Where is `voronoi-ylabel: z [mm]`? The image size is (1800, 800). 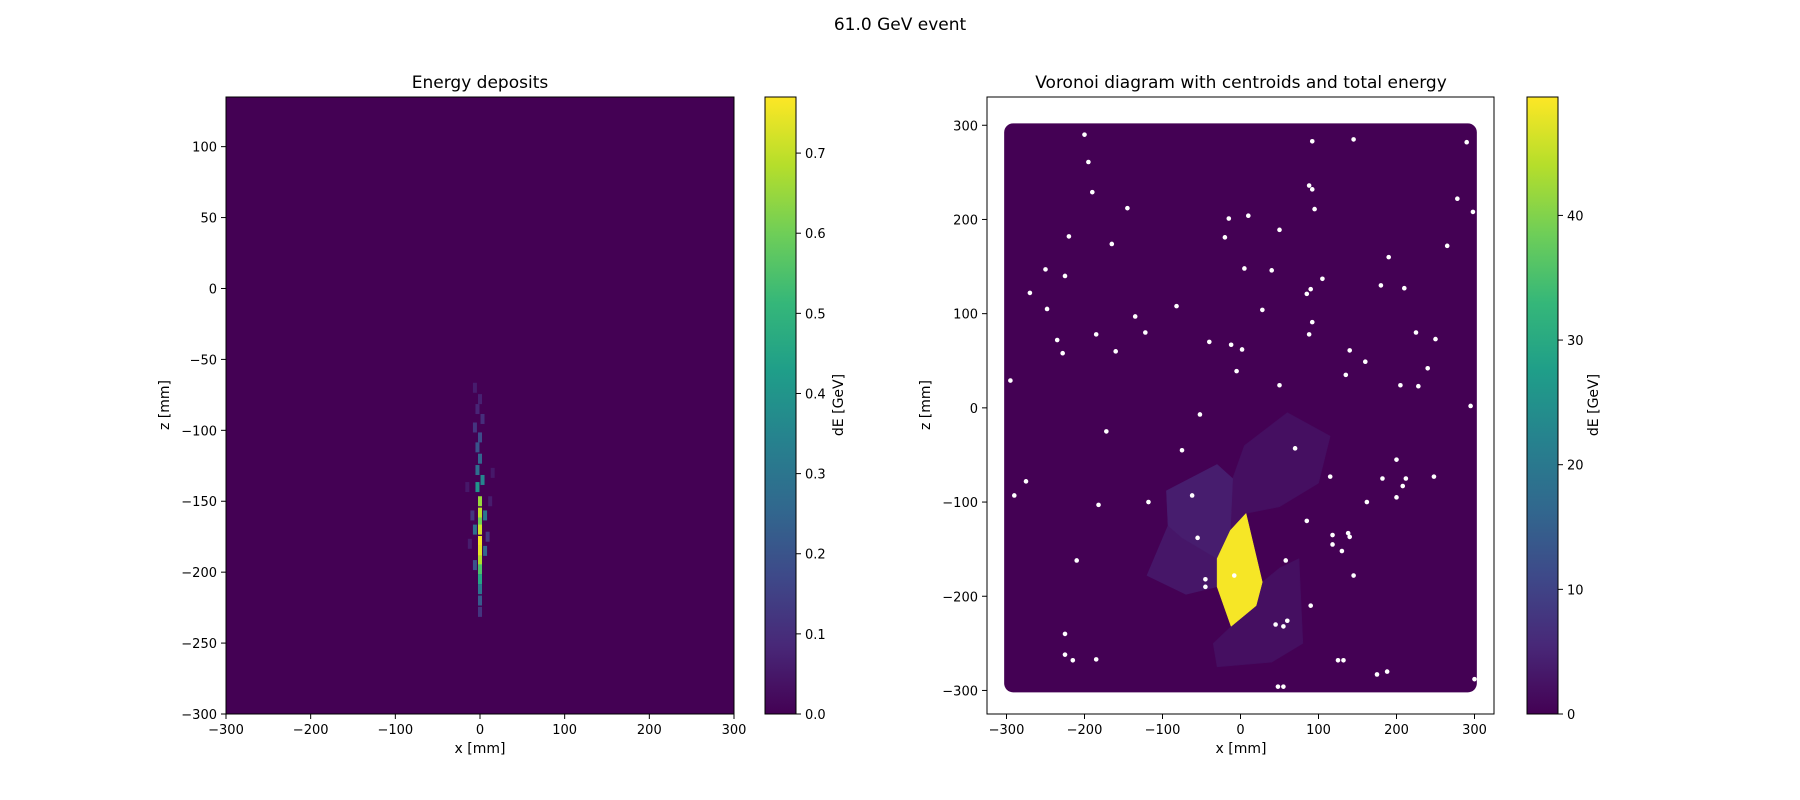 voronoi-ylabel: z [mm] is located at coordinates (926, 405).